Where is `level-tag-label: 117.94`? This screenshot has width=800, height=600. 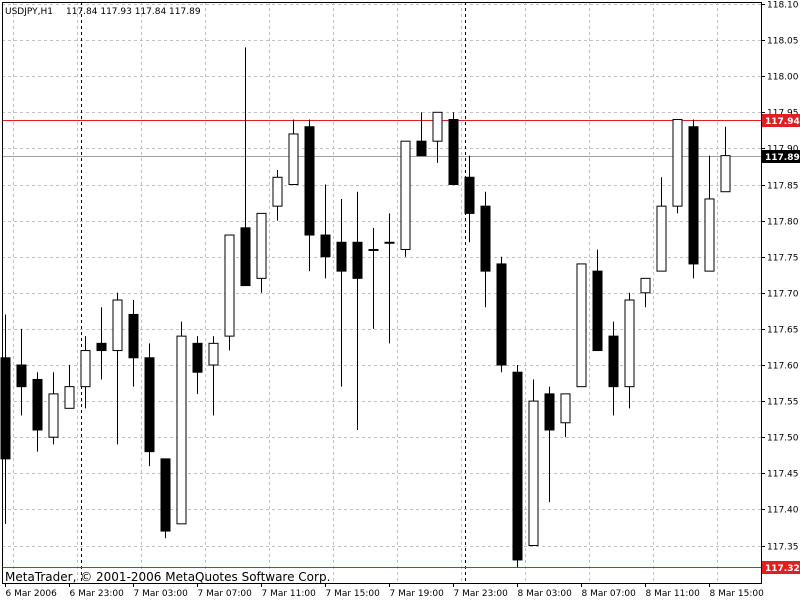
level-tag-label: 117.94 is located at coordinates (782, 122).